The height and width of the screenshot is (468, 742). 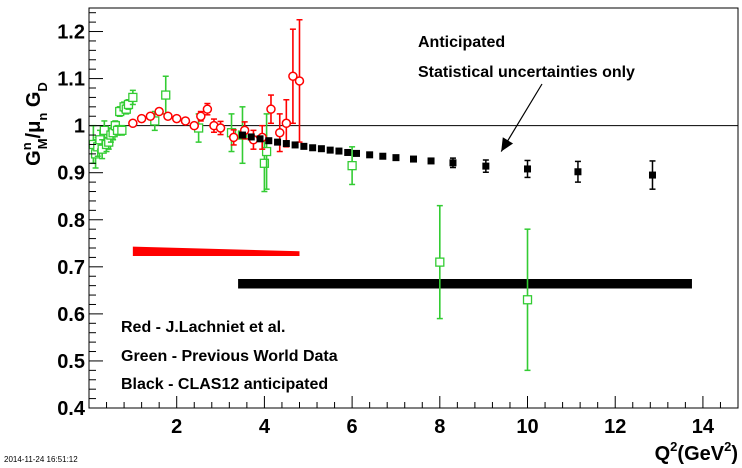 I want to click on y-axis-label: GnM/μn GD, so click(x=34, y=124).